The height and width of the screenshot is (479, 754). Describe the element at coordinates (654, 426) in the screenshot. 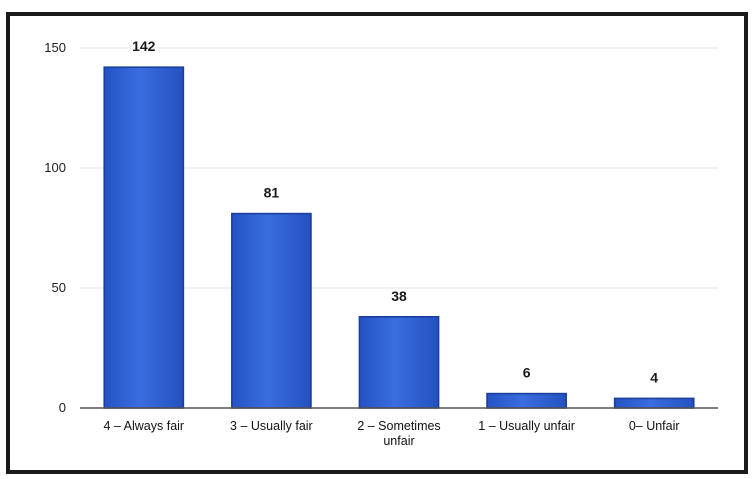

I see `category-label-4: 0– Unfair` at that location.